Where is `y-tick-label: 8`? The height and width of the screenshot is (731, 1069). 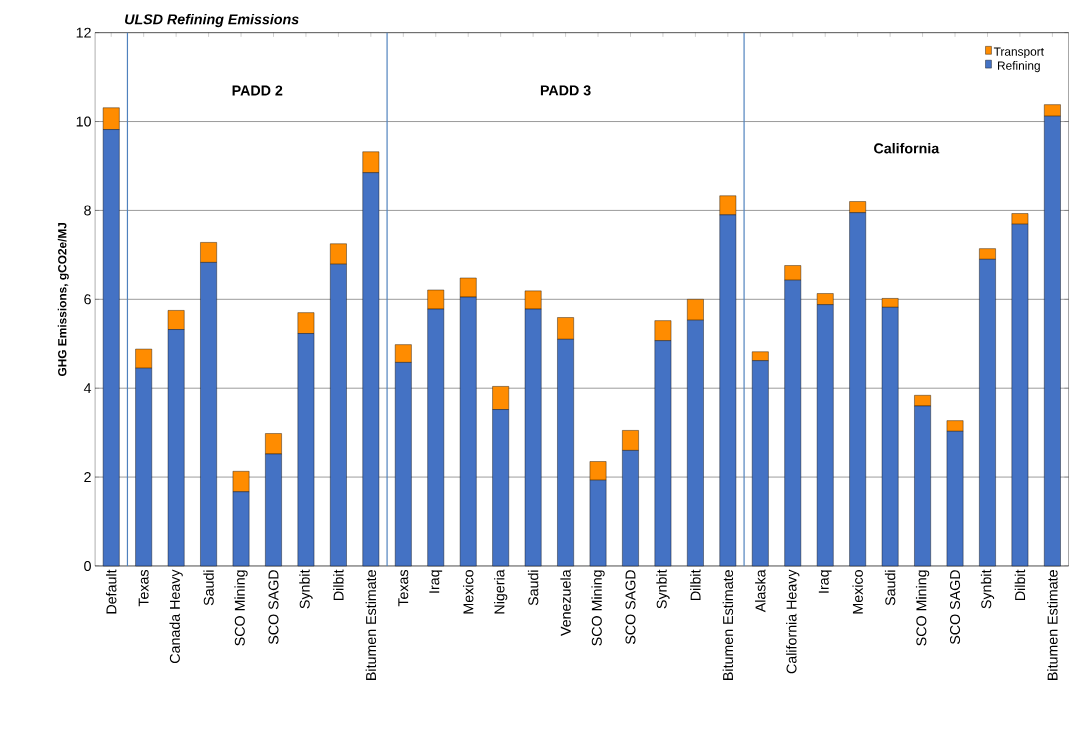 y-tick-label: 8 is located at coordinates (87, 210).